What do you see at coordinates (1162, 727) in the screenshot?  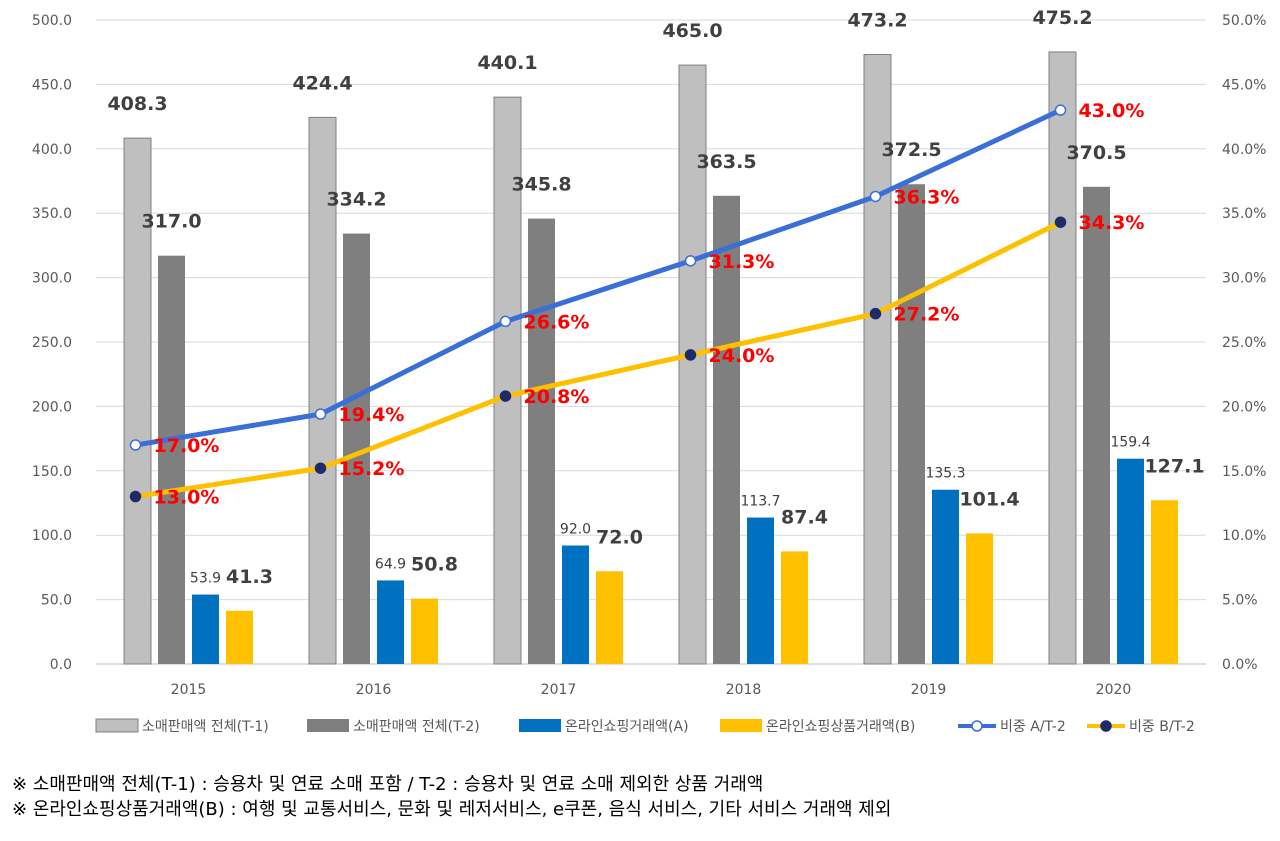 I see `legend-label: 비중 B/T-2` at bounding box center [1162, 727].